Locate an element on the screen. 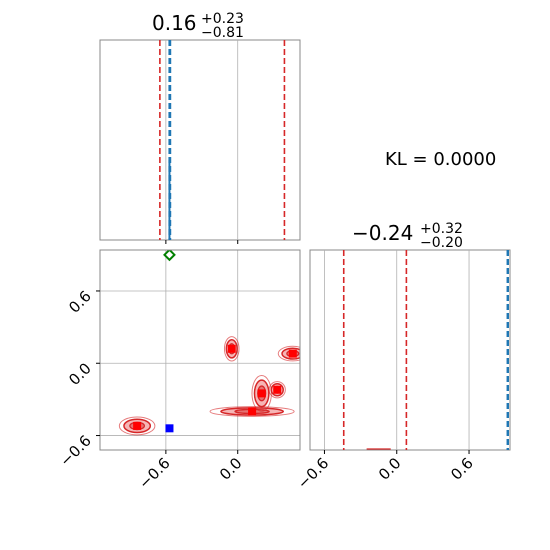 The image size is (550, 550). joint-y-tick-label: 0.0 is located at coordinates (80, 374).